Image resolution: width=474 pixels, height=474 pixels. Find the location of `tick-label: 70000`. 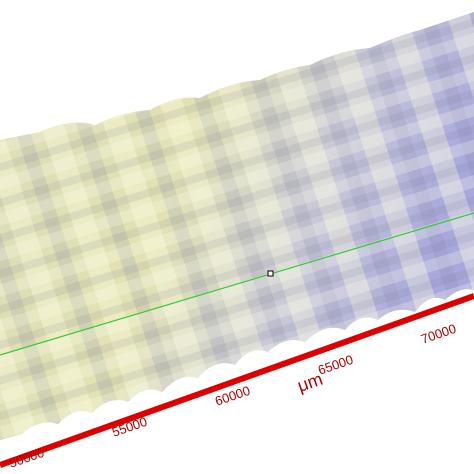

tick-label: 70000 is located at coordinates (438, 334).